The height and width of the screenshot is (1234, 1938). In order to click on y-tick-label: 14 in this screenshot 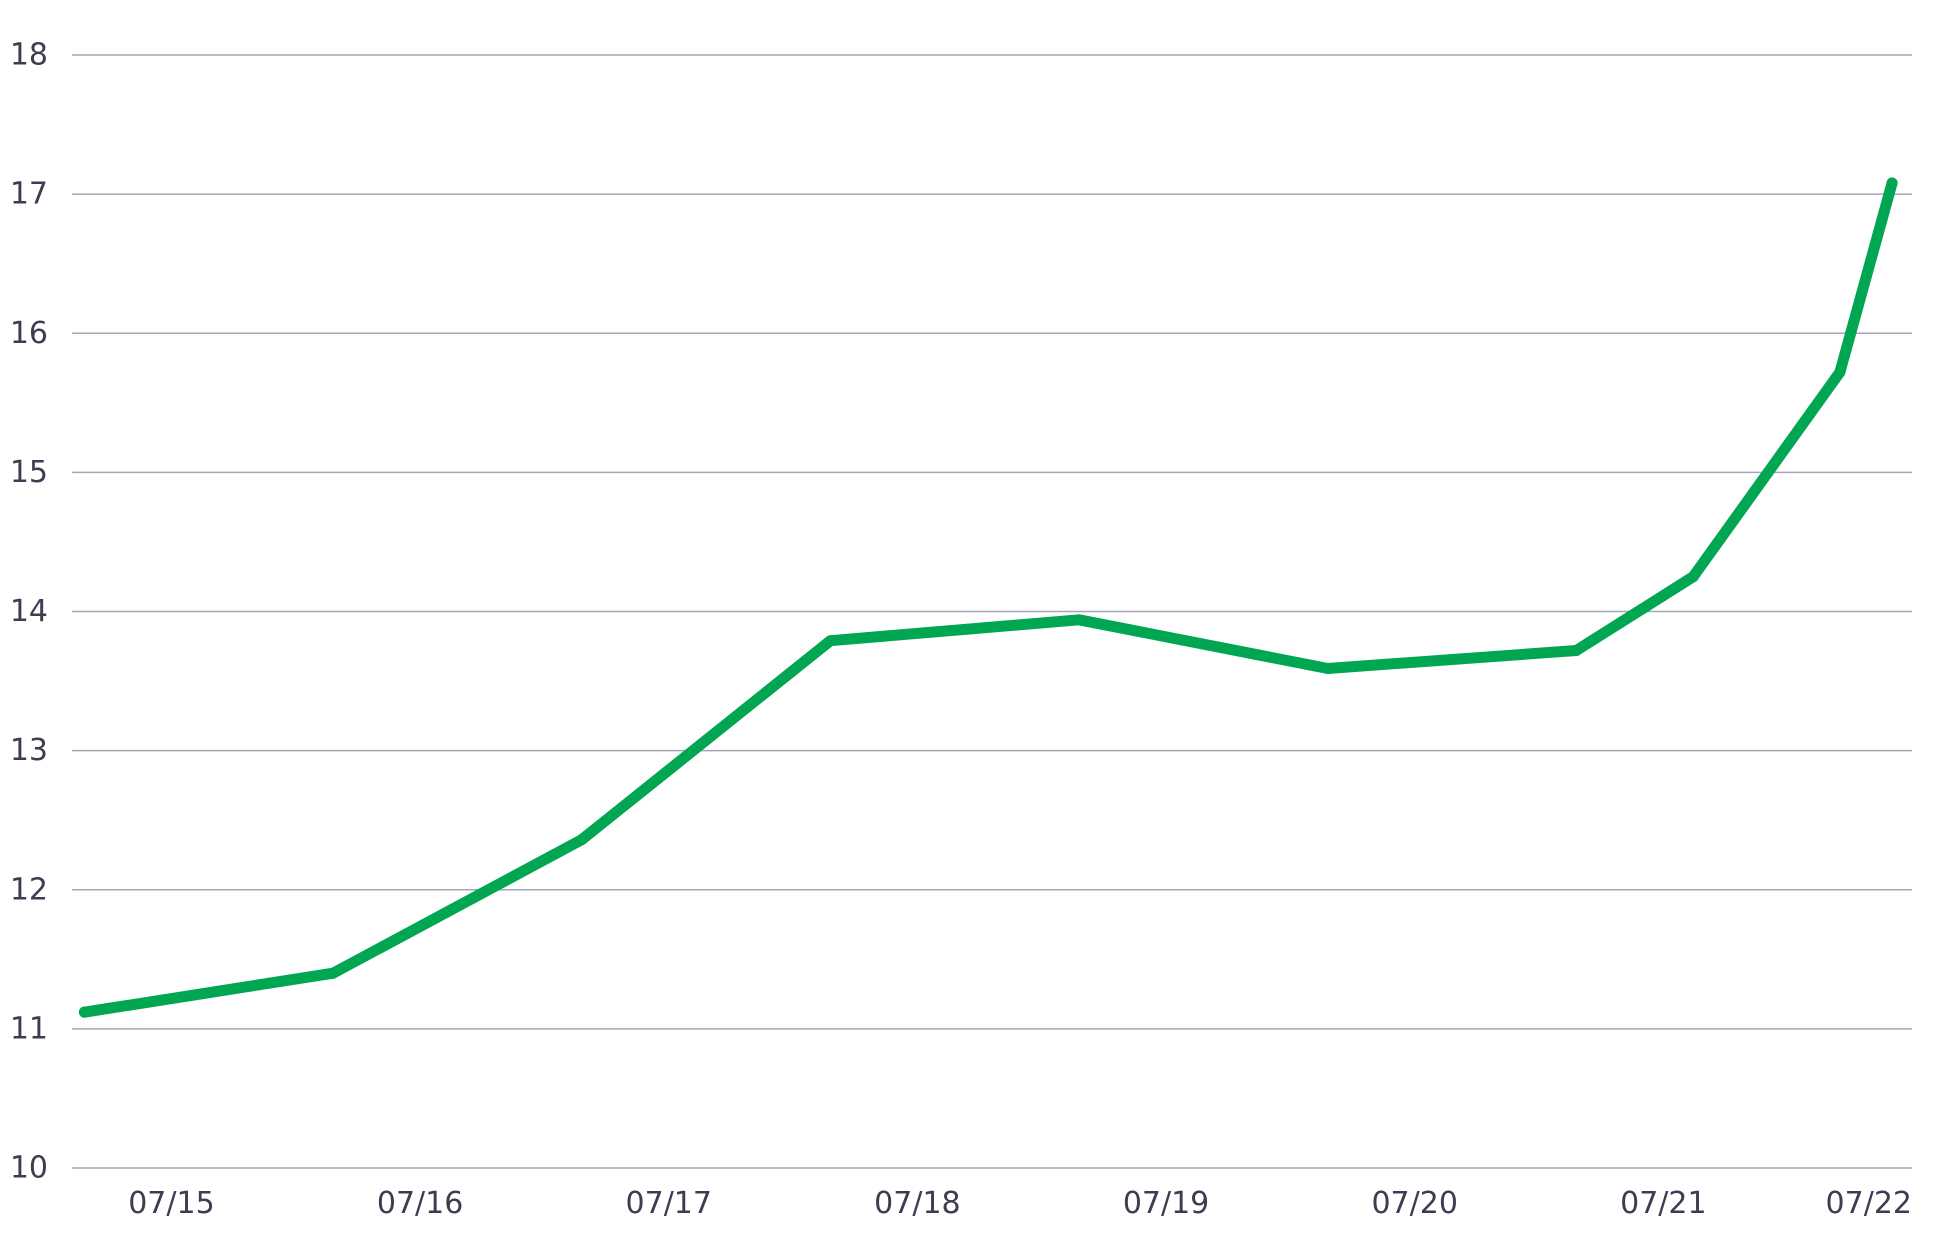, I will do `click(29, 611)`.